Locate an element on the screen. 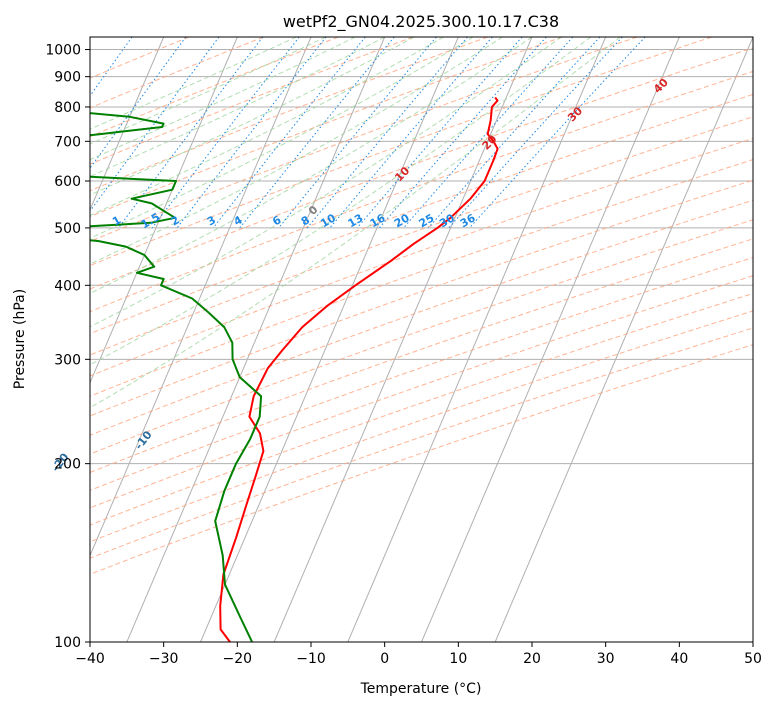 This screenshot has height=712, width=775. y-tick-label: 800 is located at coordinates (67, 108).